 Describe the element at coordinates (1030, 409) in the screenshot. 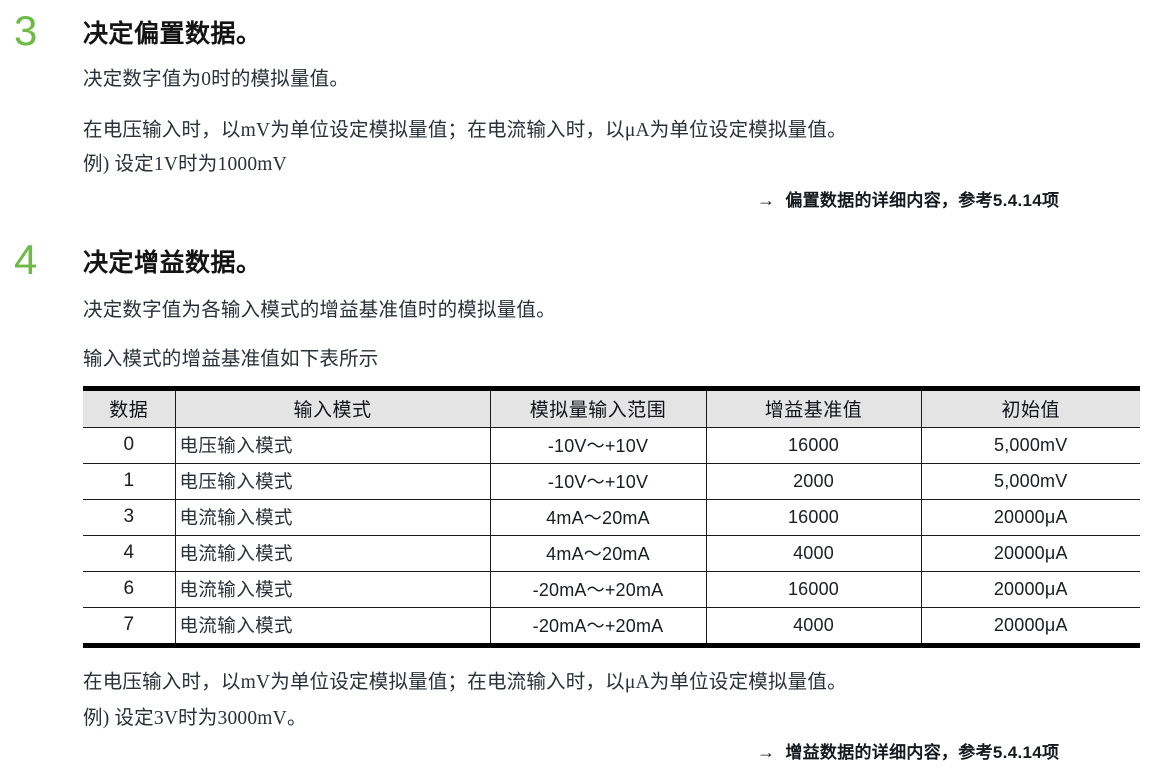

I see `table-header-initial: 初始值` at that location.